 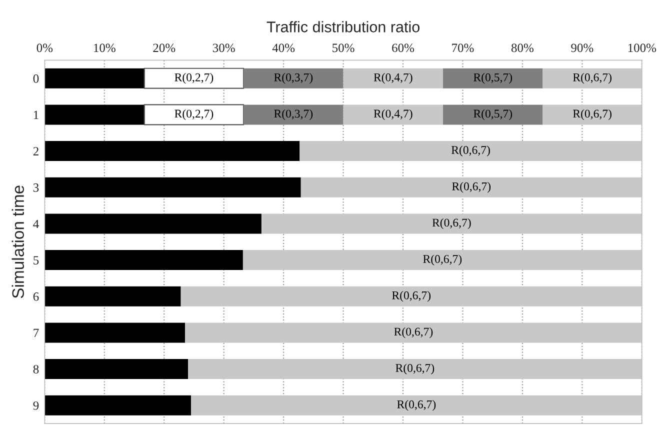 What do you see at coordinates (164, 48) in the screenshot?
I see `x-tick-label: 20%` at bounding box center [164, 48].